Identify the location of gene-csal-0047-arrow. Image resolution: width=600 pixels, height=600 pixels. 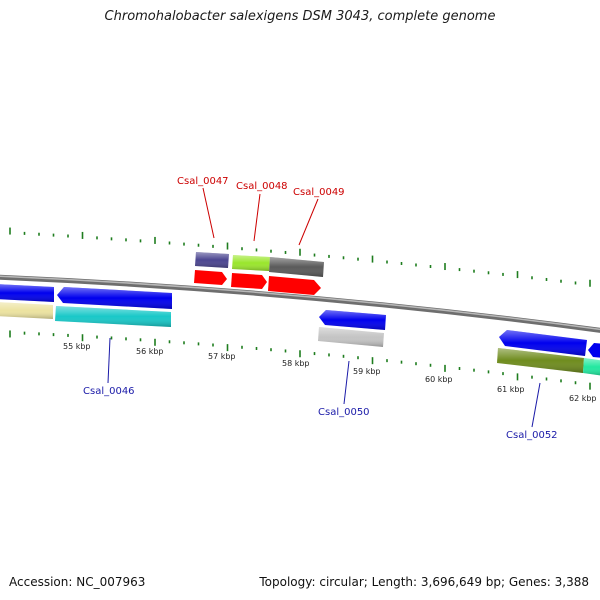
(210, 277).